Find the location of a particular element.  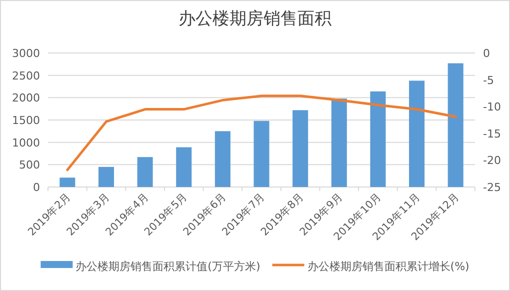

y2-tick-label: -10 is located at coordinates (492, 107).